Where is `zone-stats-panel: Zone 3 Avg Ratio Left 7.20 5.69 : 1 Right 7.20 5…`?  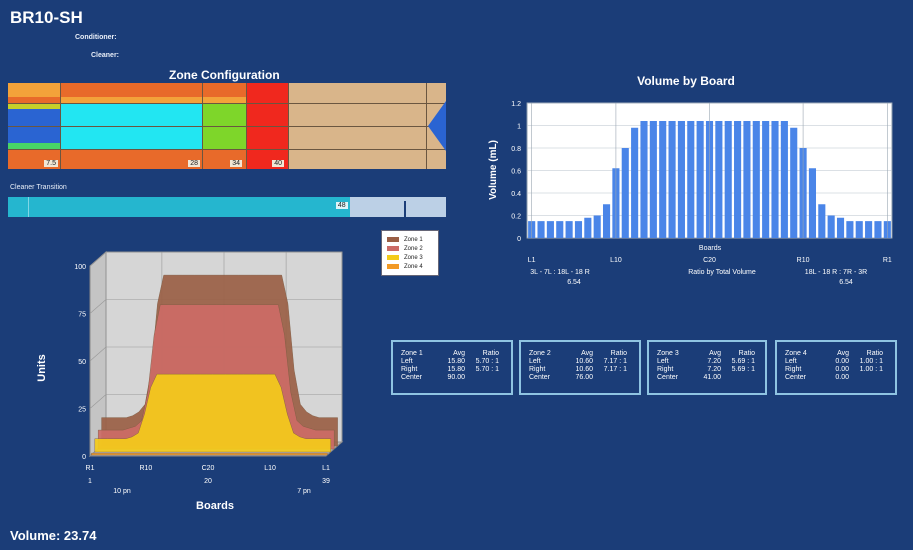
zone-stats-panel: Zone 3 Avg Ratio Left 7.20 5.69 : 1 Right 7.20 5… is located at coordinates (707, 367).